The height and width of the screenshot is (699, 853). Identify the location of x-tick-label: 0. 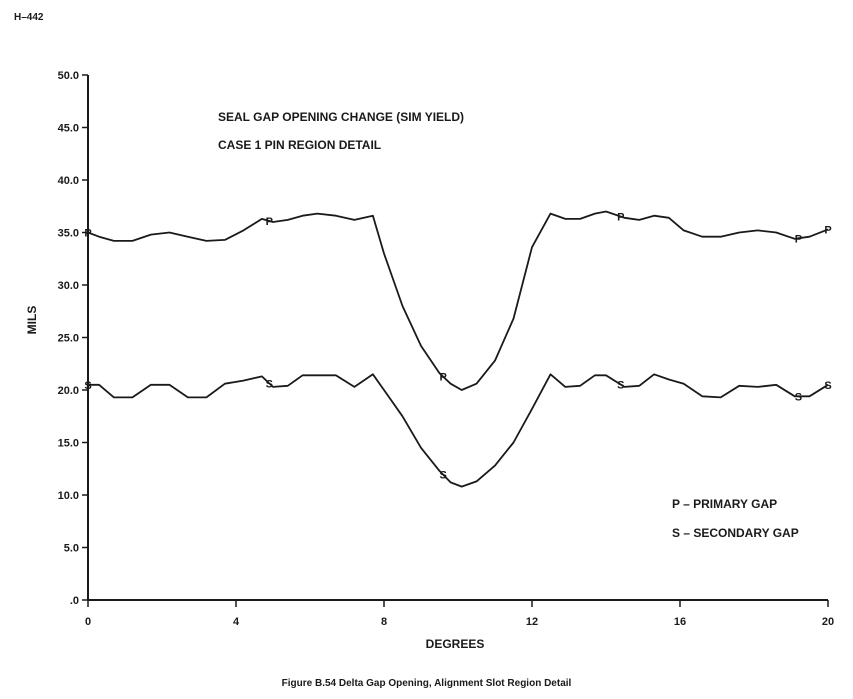
(88, 622).